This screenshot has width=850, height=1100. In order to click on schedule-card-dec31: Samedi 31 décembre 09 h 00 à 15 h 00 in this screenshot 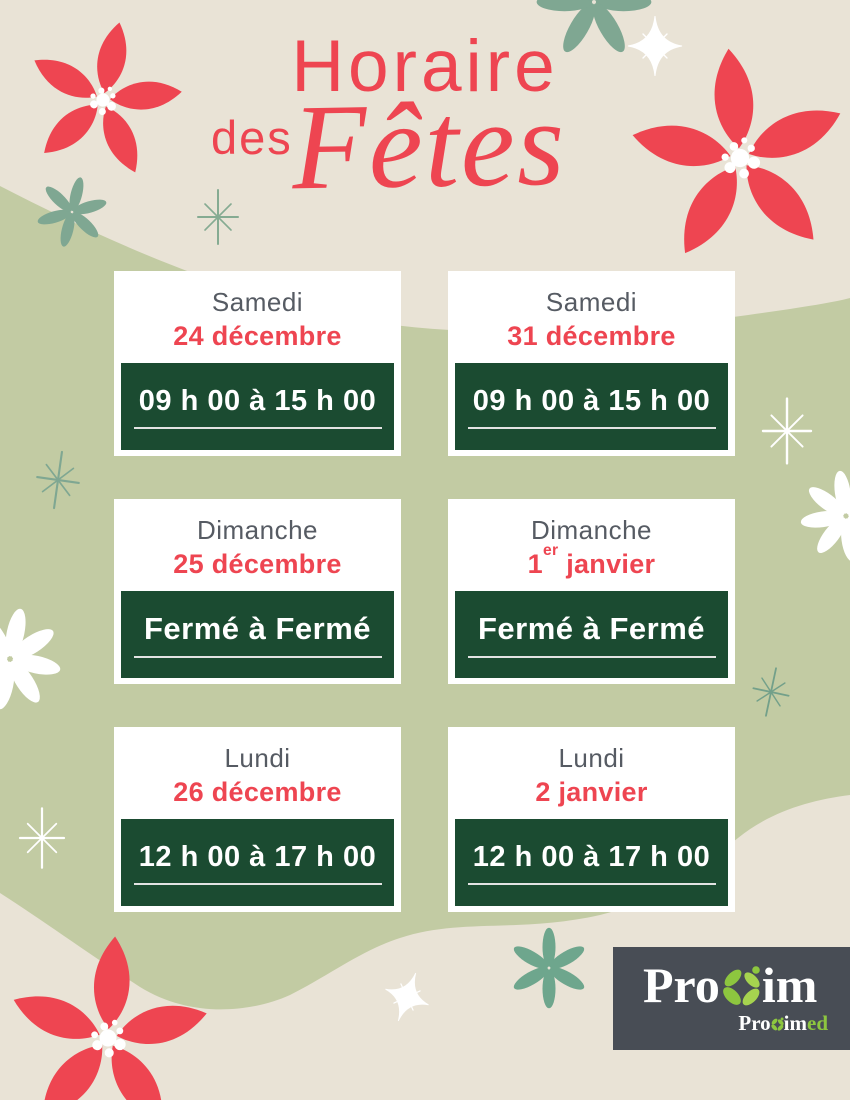, I will do `click(591, 363)`.